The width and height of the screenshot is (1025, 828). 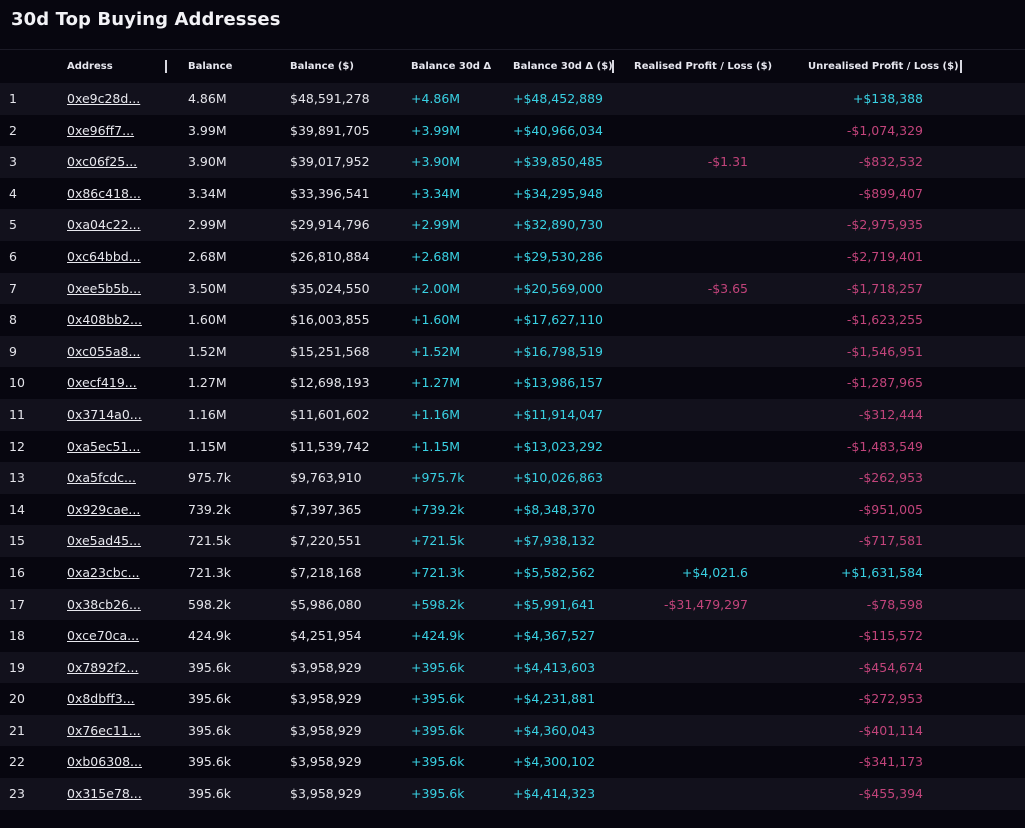 What do you see at coordinates (558, 130) in the screenshot?
I see `balance-30d-usd-cell: +$40,966,034` at bounding box center [558, 130].